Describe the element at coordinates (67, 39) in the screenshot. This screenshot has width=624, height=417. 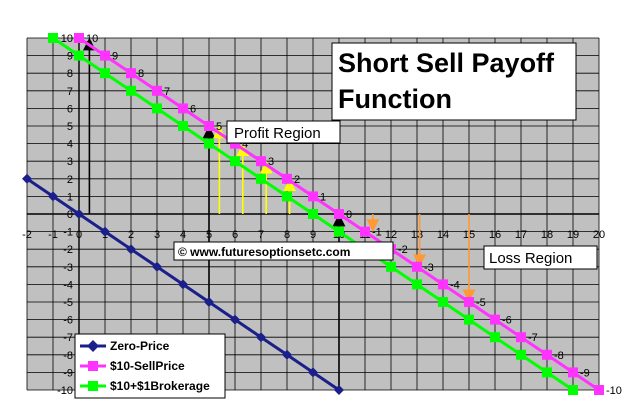
I see `y-tick-label: 10` at that location.